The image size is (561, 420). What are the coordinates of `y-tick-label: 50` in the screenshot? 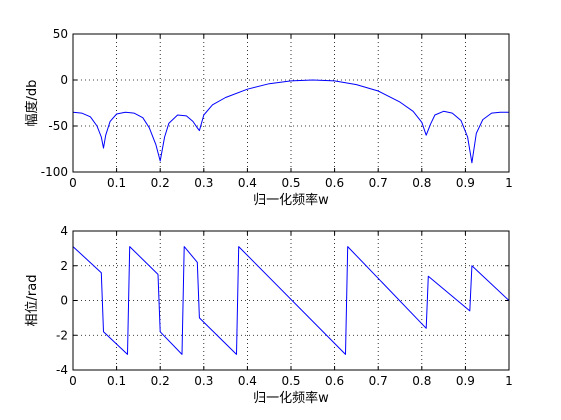 It's located at (60, 34).